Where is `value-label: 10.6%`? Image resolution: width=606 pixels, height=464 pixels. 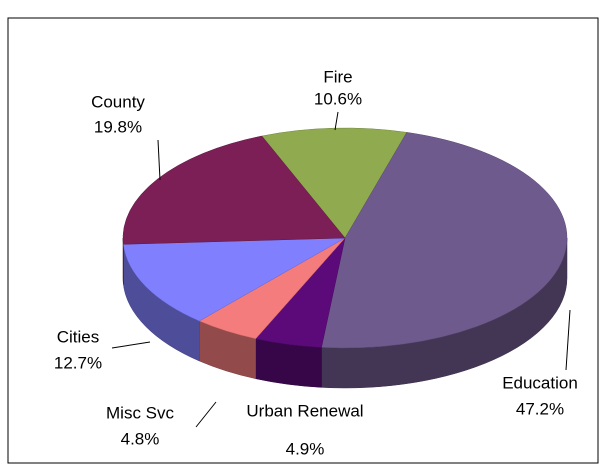 value-label: 10.6% is located at coordinates (338, 98).